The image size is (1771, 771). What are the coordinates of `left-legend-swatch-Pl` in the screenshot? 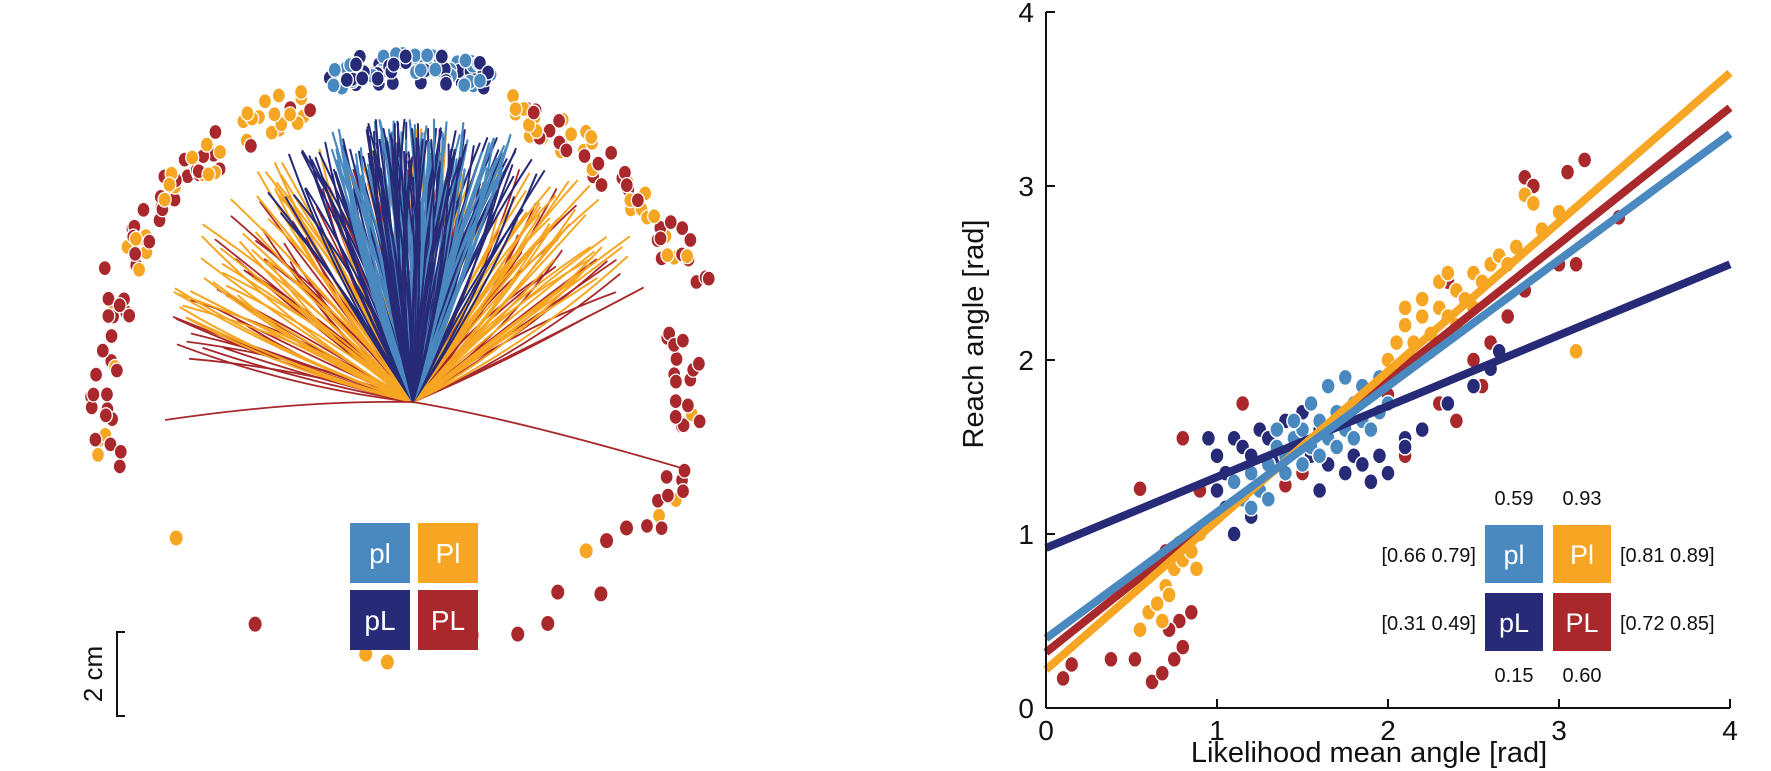 It's located at (448, 553).